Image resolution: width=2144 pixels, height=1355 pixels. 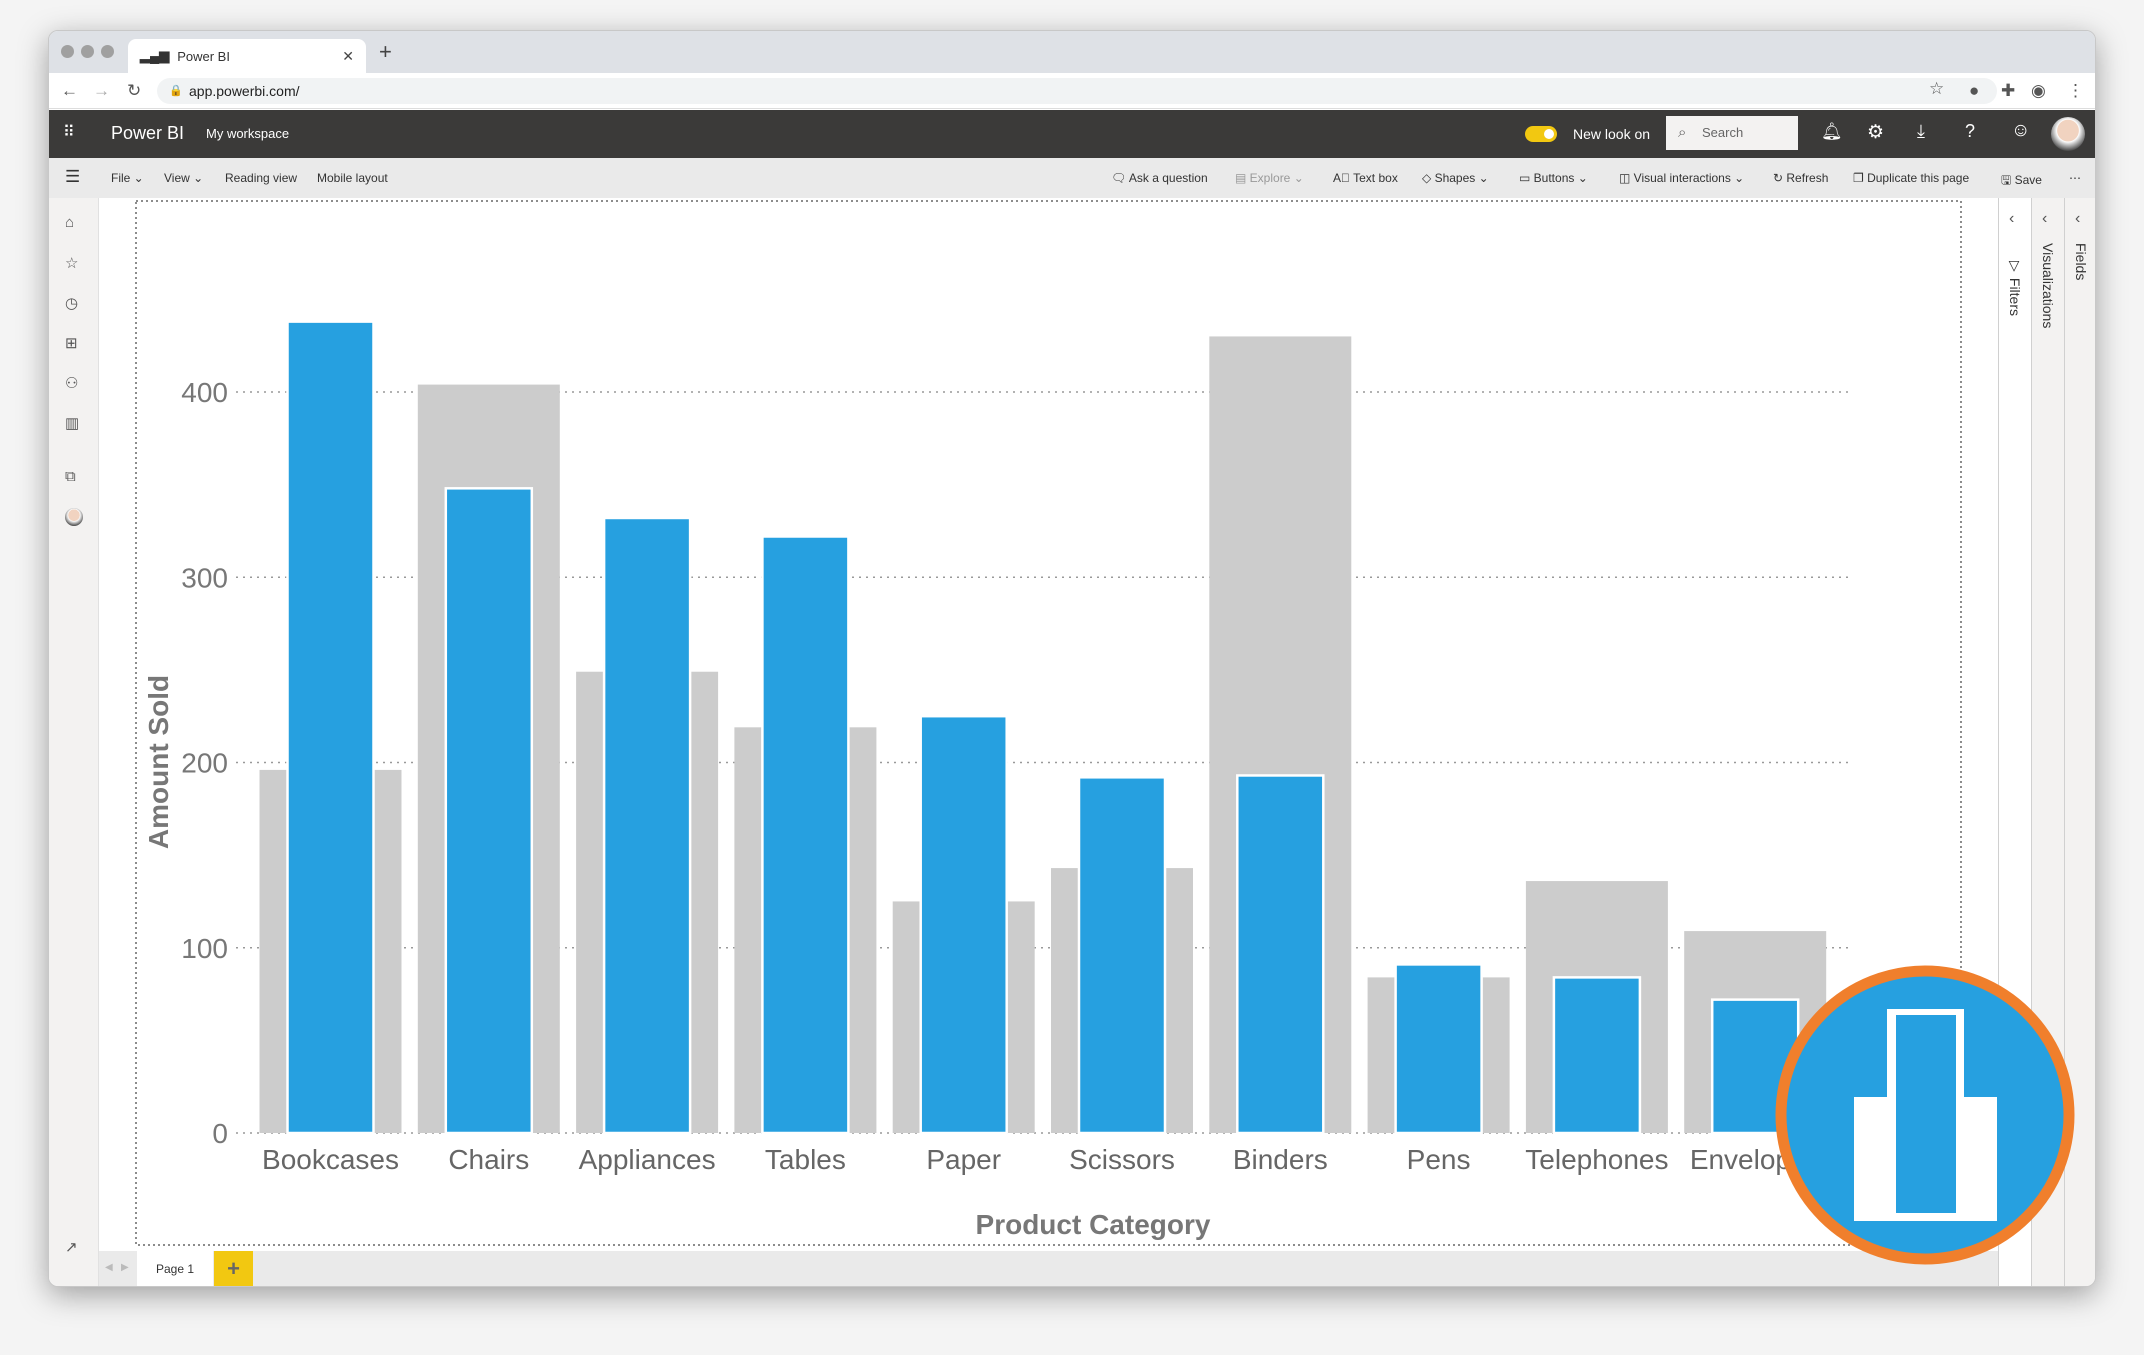 I want to click on x-tick-label: Binders, so click(x=1280, y=1159).